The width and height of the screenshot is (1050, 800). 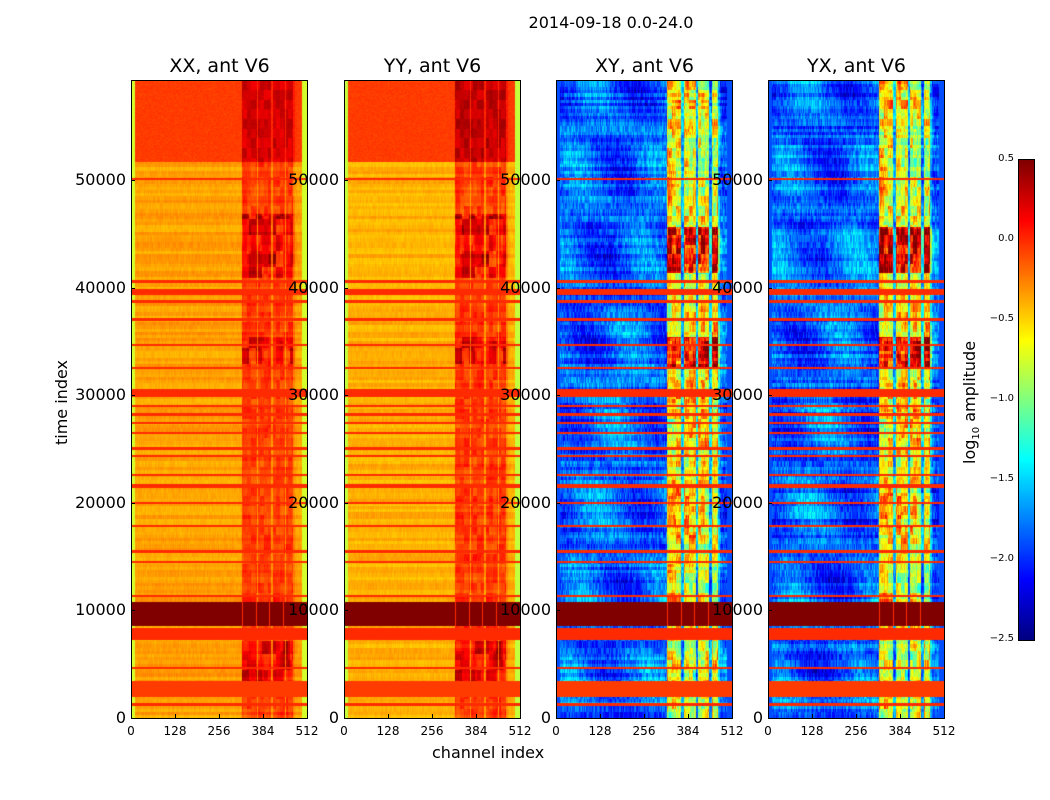 What do you see at coordinates (1001, 558) in the screenshot?
I see `colorbar-tick-label: −2.0` at bounding box center [1001, 558].